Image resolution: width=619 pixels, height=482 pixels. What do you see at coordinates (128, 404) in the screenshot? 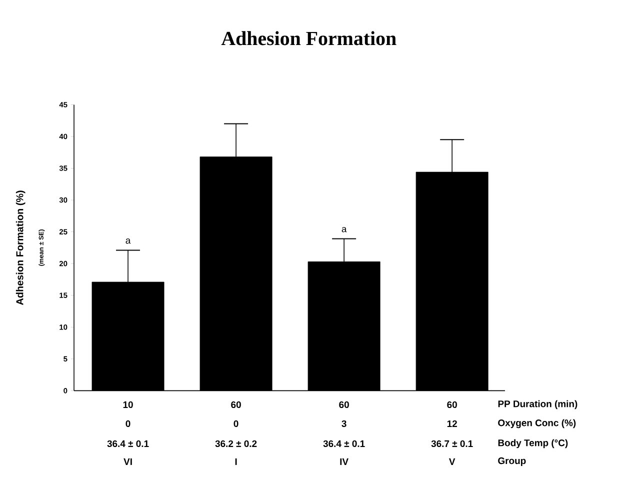
I see `text: 10` at bounding box center [128, 404].